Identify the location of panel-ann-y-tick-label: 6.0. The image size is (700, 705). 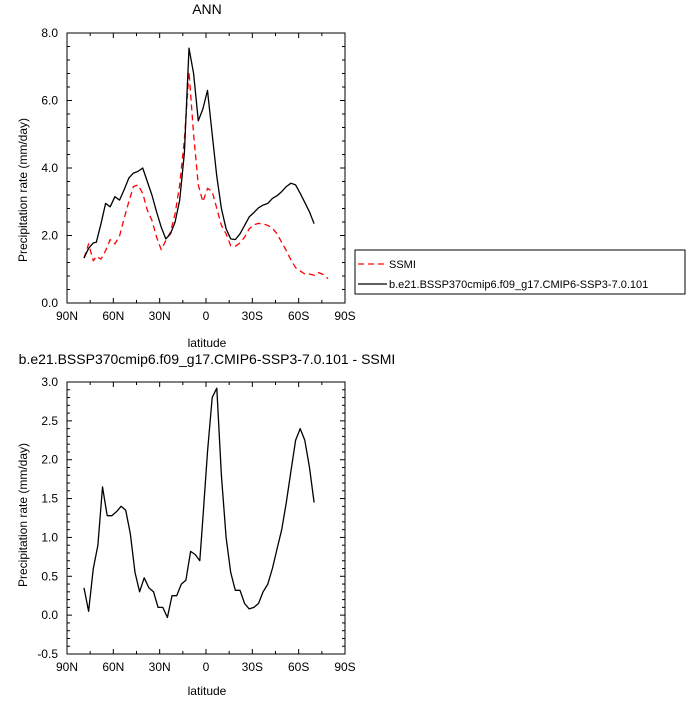
(49, 101).